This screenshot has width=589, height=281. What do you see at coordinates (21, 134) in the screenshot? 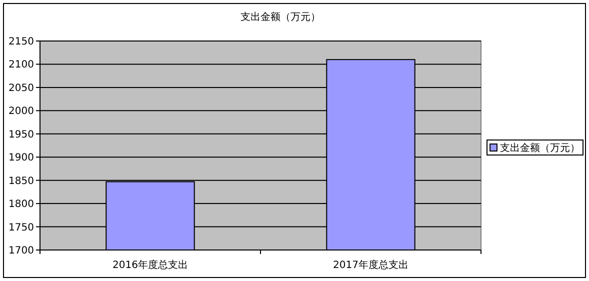
I see `y-tick-label: 1950` at bounding box center [21, 134].